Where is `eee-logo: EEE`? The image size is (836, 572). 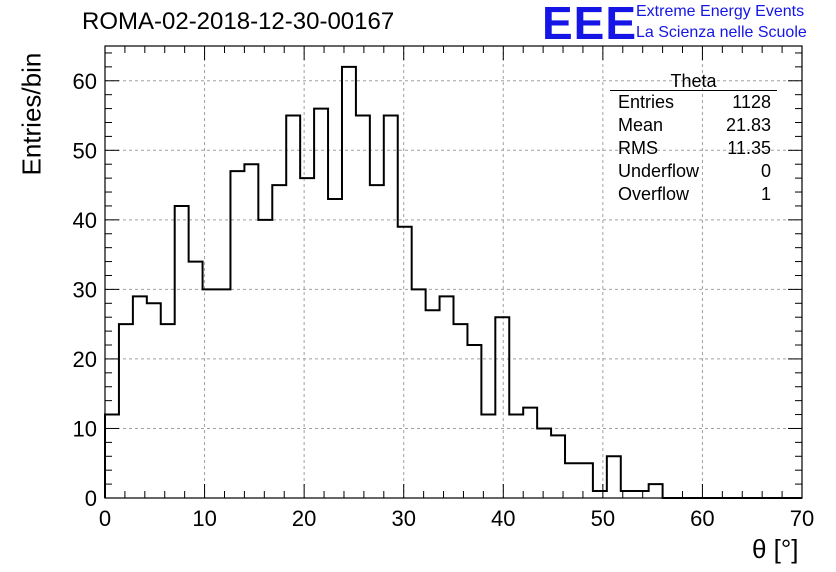 eee-logo: EEE is located at coordinates (590, 24).